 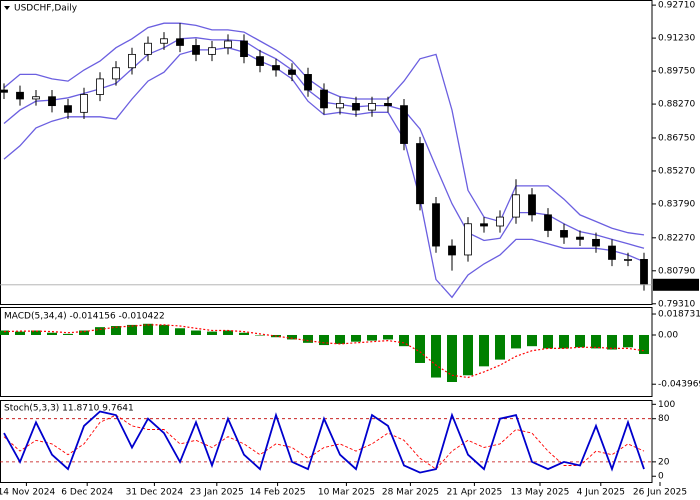 I want to click on x-tick-label: 31 Dec 2024, so click(x=155, y=493).